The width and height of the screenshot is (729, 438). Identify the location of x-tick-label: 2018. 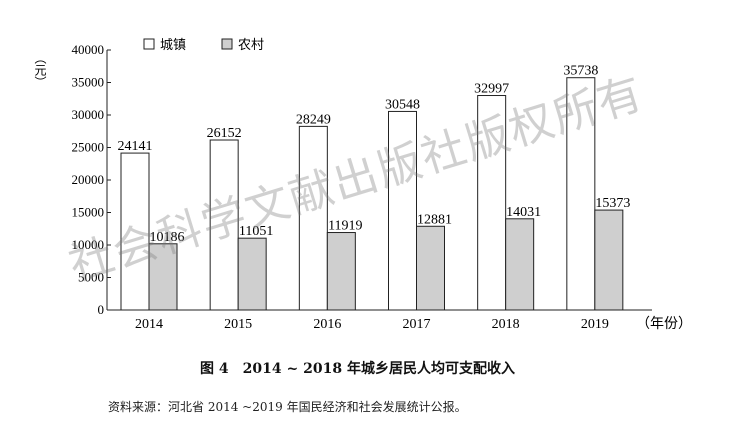
(506, 324).